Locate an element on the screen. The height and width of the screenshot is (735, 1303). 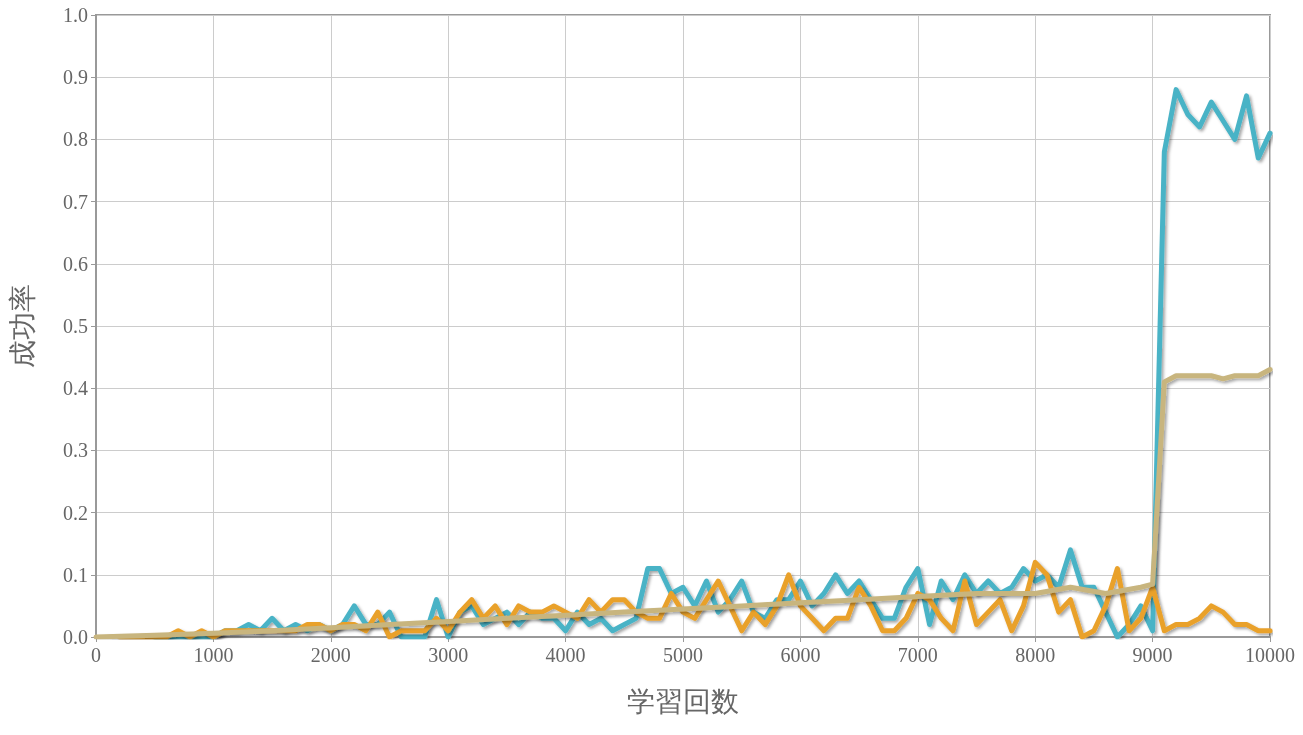
x-tick-label: 5000 is located at coordinates (683, 655).